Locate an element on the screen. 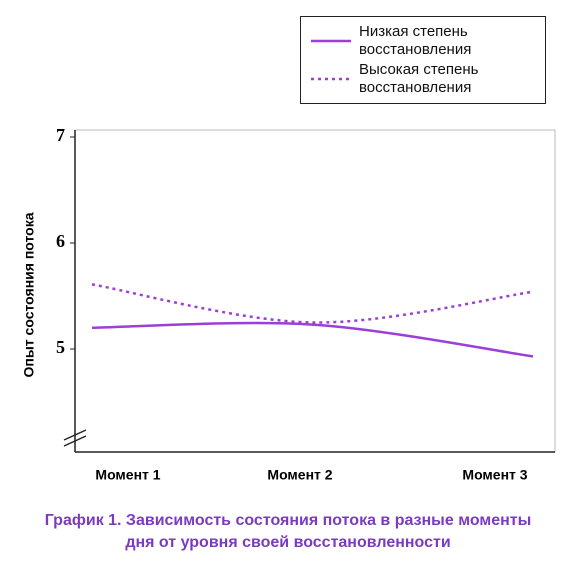  legend-label: Низкая степень восстановления is located at coordinates (415, 40).